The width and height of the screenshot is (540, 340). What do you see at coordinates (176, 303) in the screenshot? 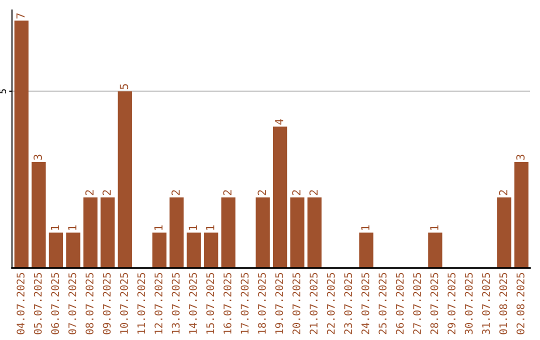
I see `x-tick-label: 13.07.2025` at bounding box center [176, 303].